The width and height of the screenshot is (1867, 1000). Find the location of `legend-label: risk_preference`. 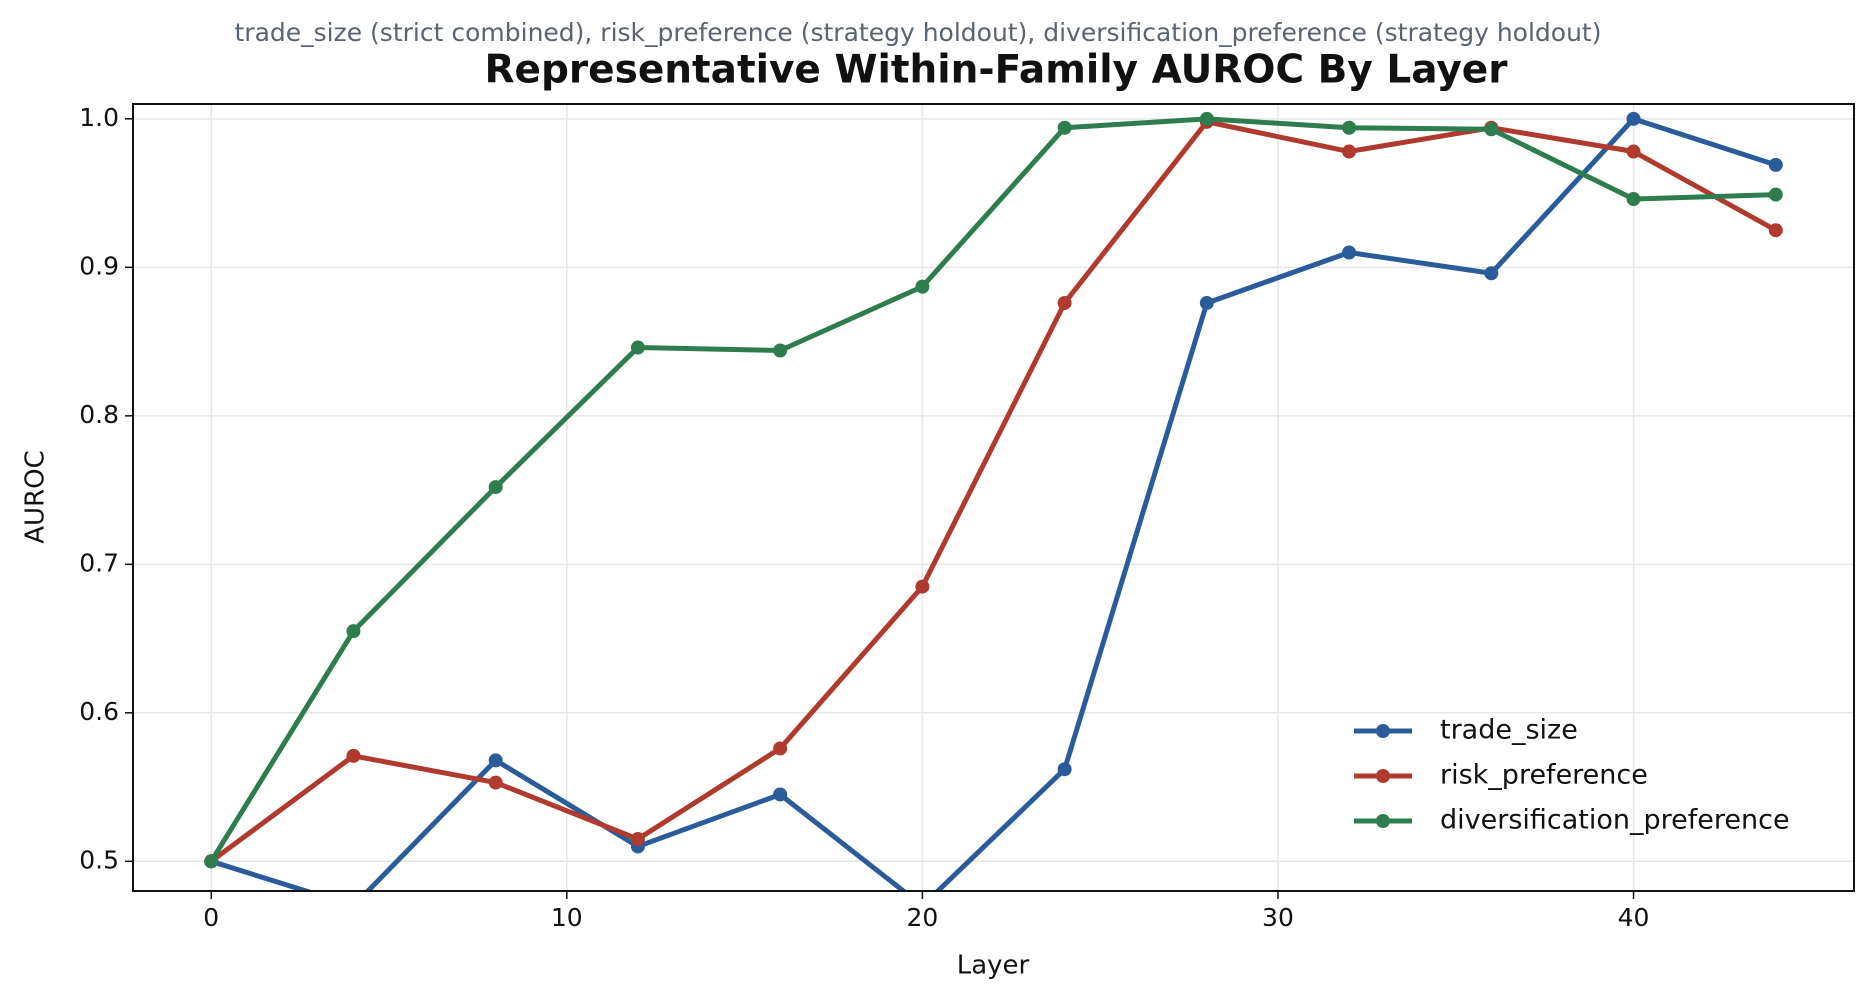

legend-label: risk_preference is located at coordinates (1544, 775).